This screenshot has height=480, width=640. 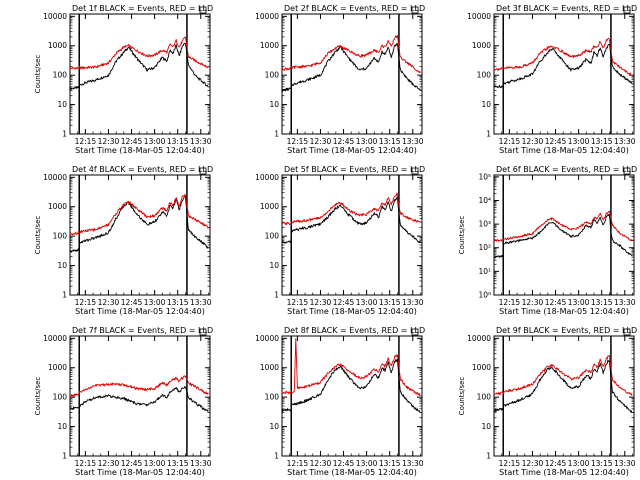 I want to click on y-tick-label: 10⁰, so click(x=484, y=295).